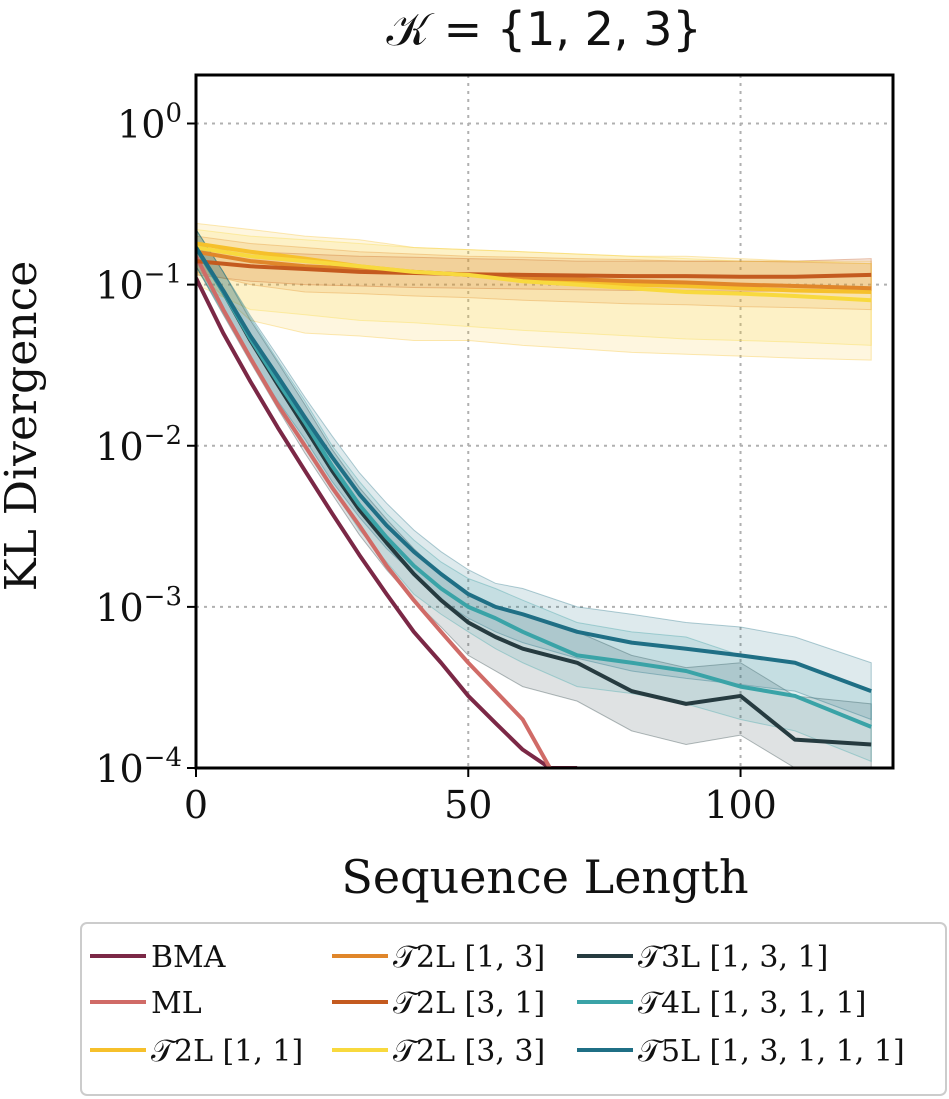 The width and height of the screenshot is (949, 1099). I want to click on x-axis-label: Sequence Length, so click(544, 877).